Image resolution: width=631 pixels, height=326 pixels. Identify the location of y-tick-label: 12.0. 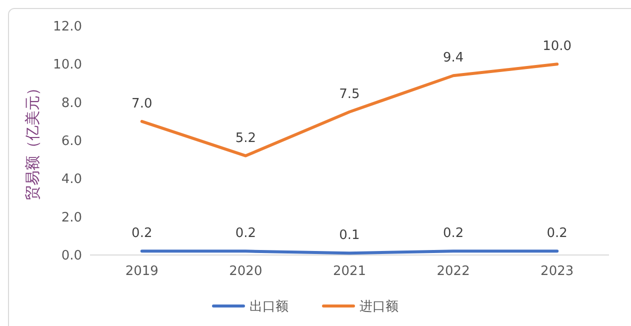
(67, 27).